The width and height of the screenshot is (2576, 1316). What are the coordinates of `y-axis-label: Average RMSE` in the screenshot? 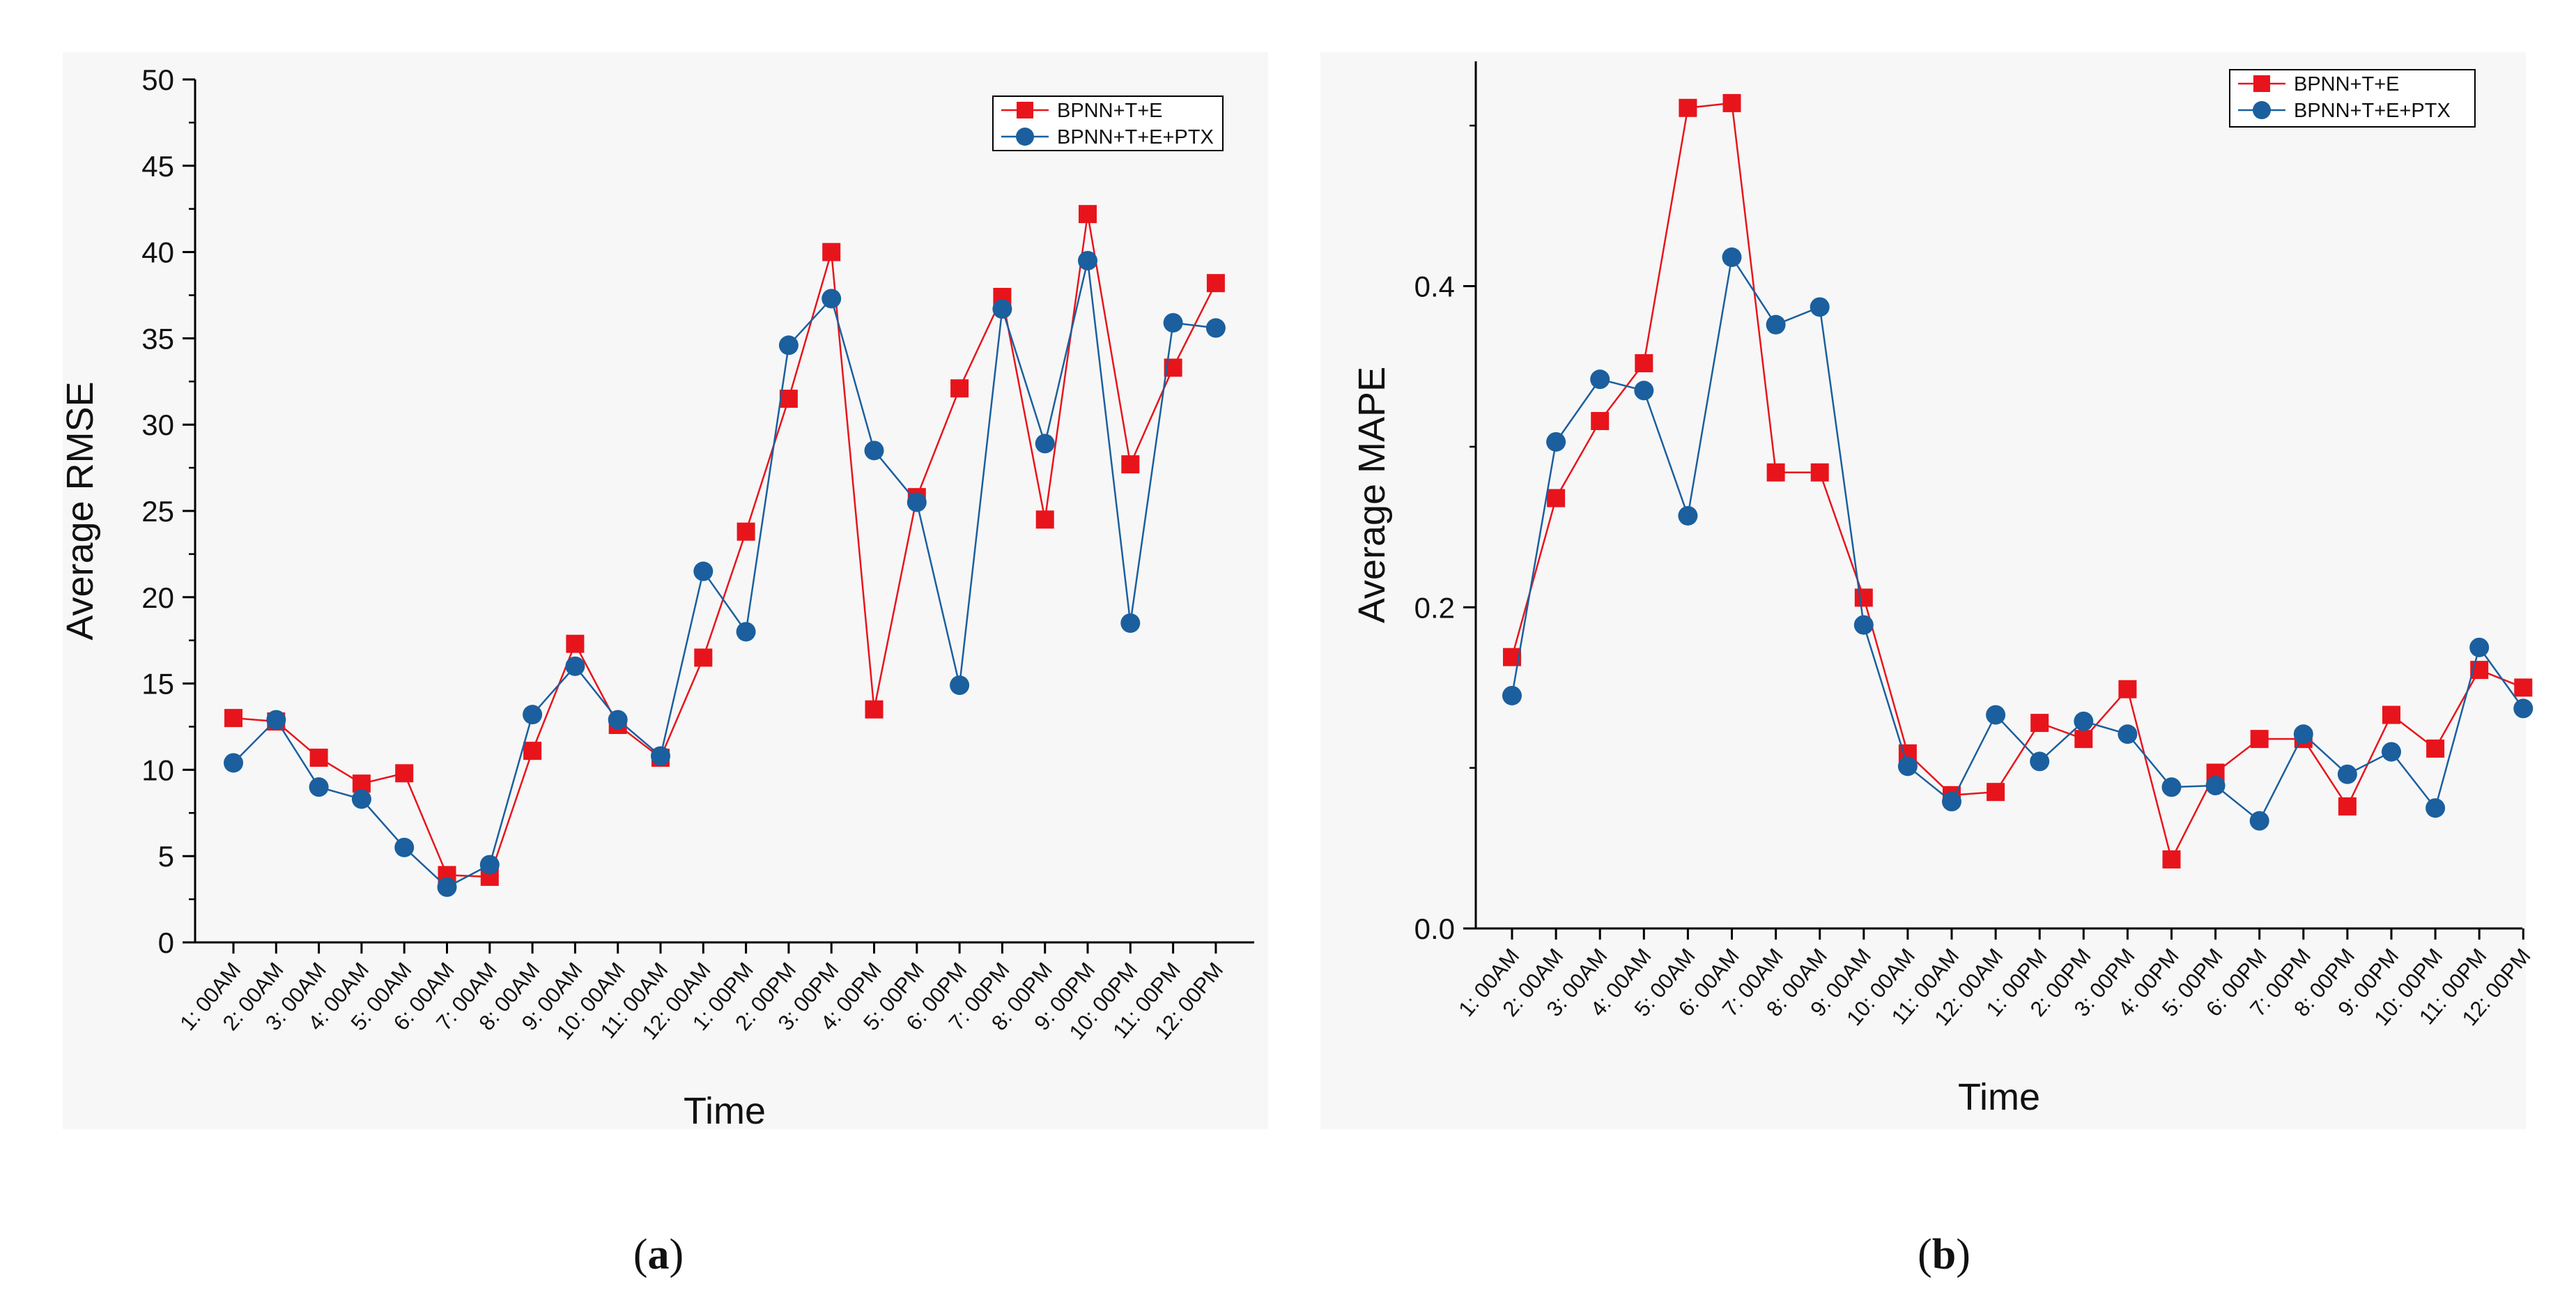 It's located at (80, 511).